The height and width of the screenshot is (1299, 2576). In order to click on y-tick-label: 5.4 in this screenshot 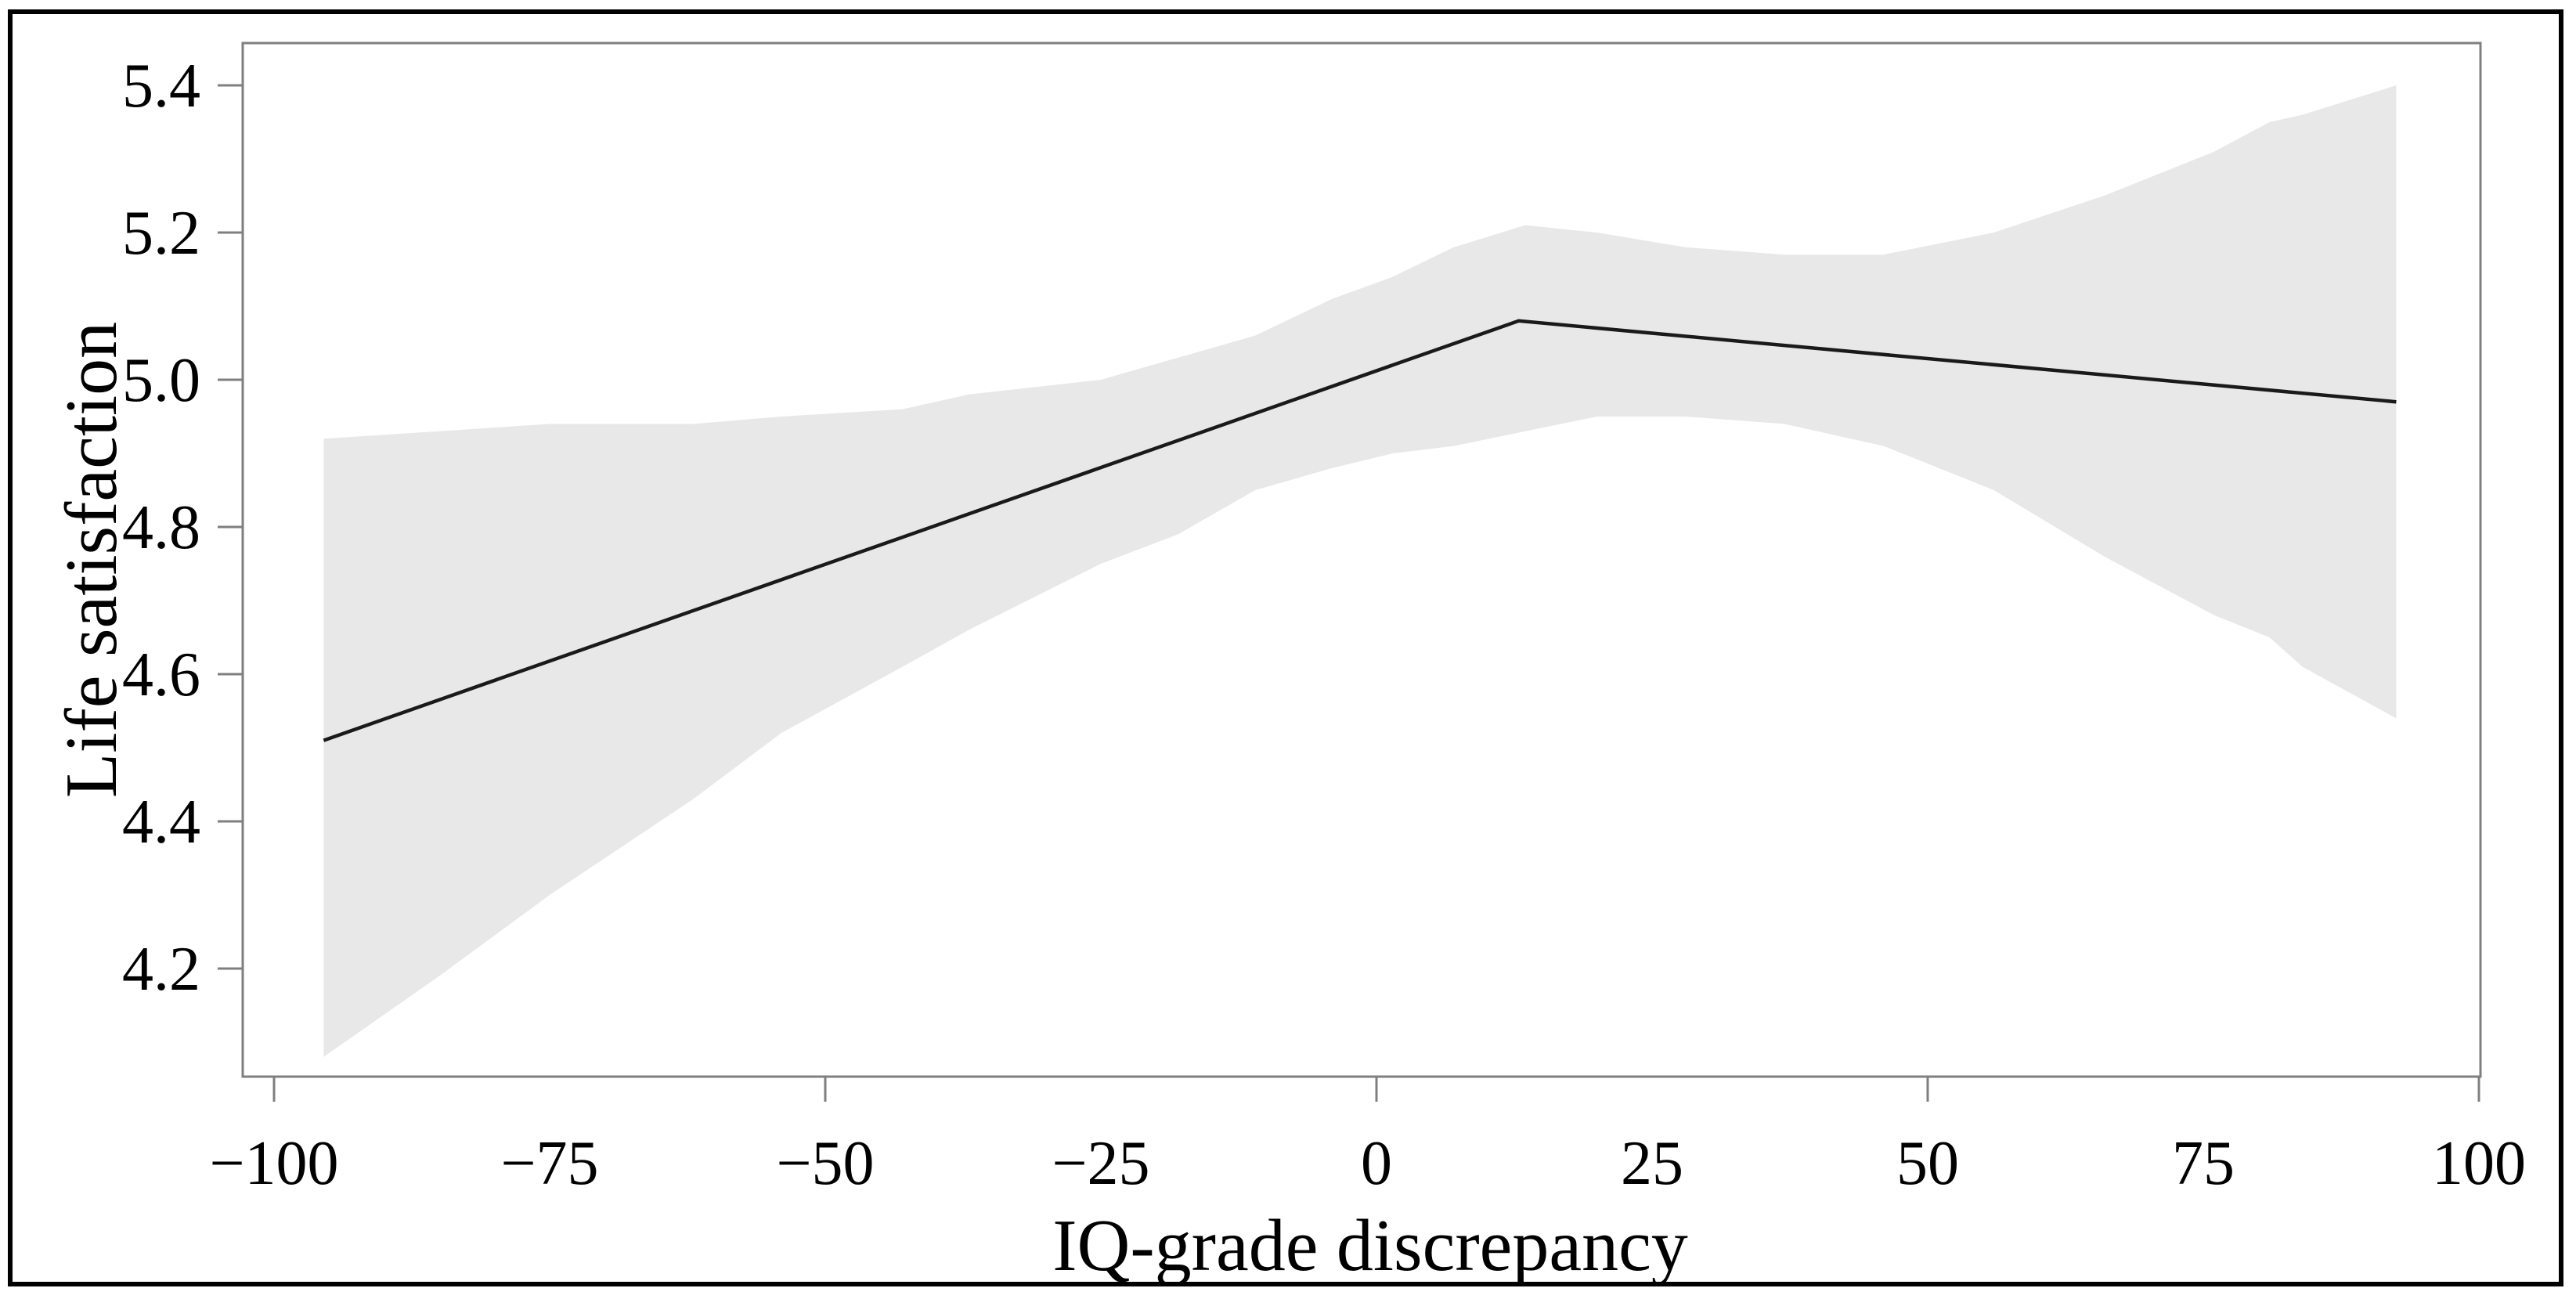, I will do `click(161, 87)`.